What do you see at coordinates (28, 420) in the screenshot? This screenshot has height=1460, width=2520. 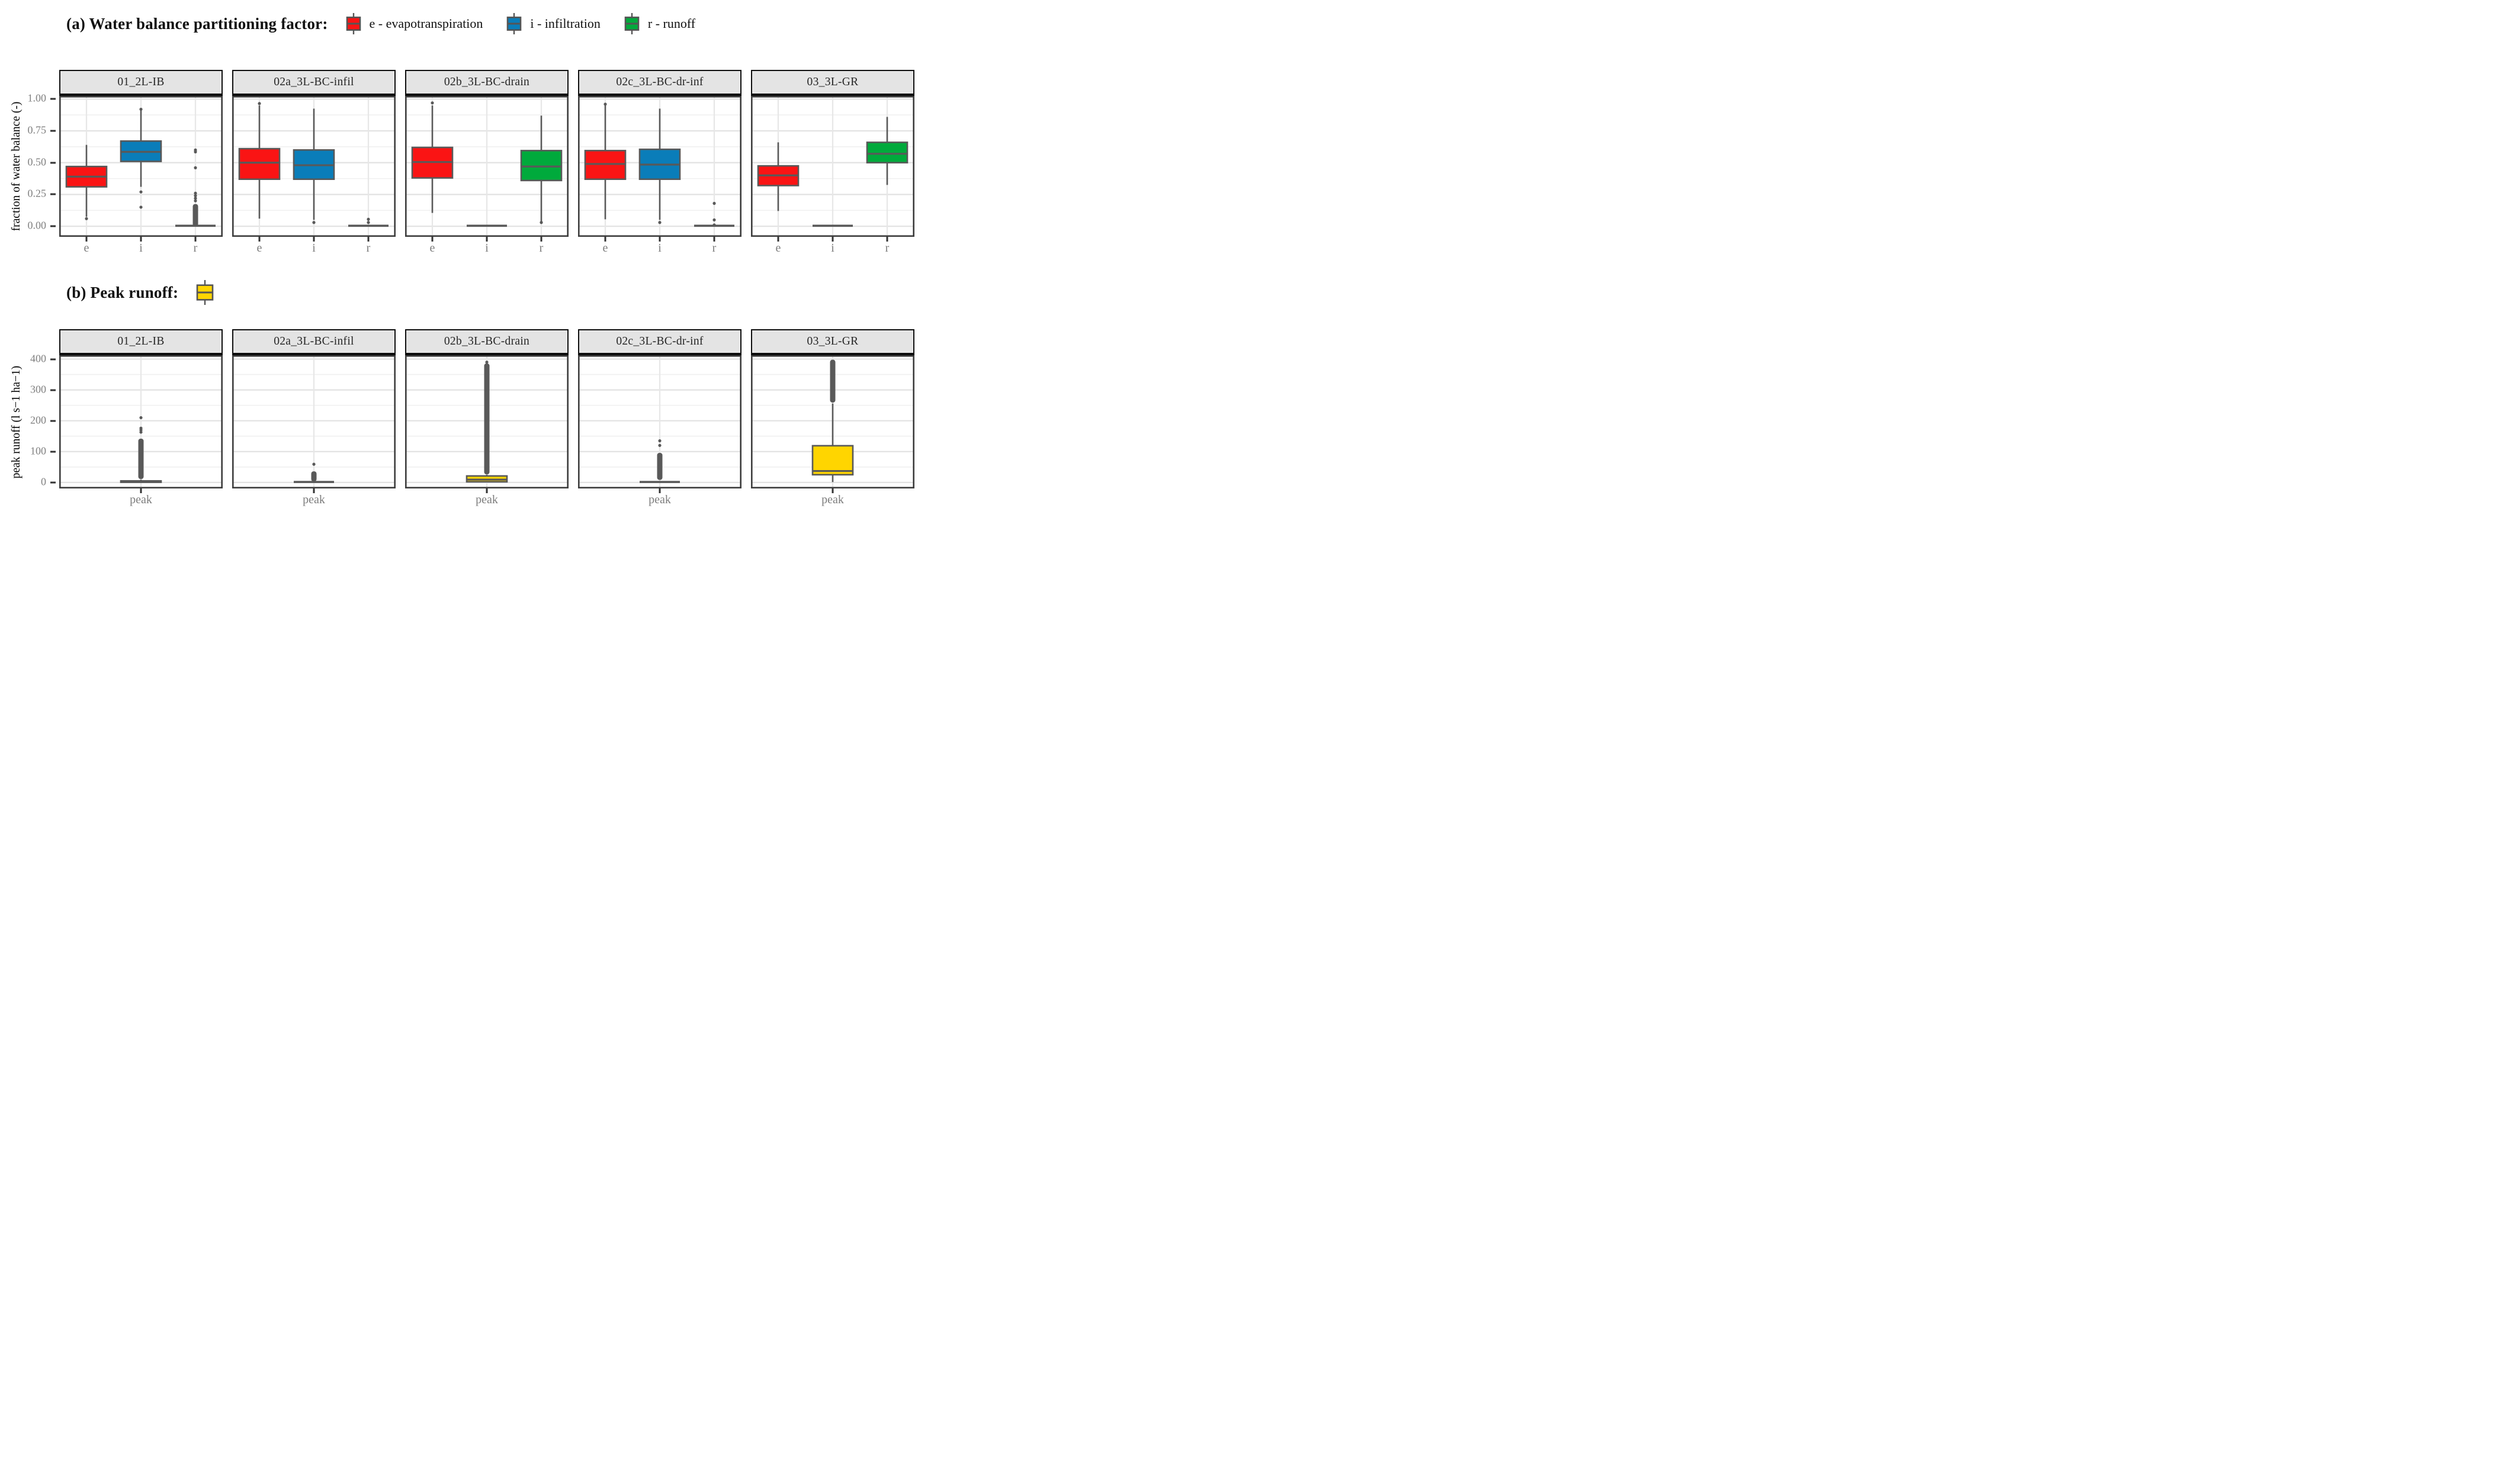 I see `panel-b-y-axis: 0 100 200 300 400` at bounding box center [28, 420].